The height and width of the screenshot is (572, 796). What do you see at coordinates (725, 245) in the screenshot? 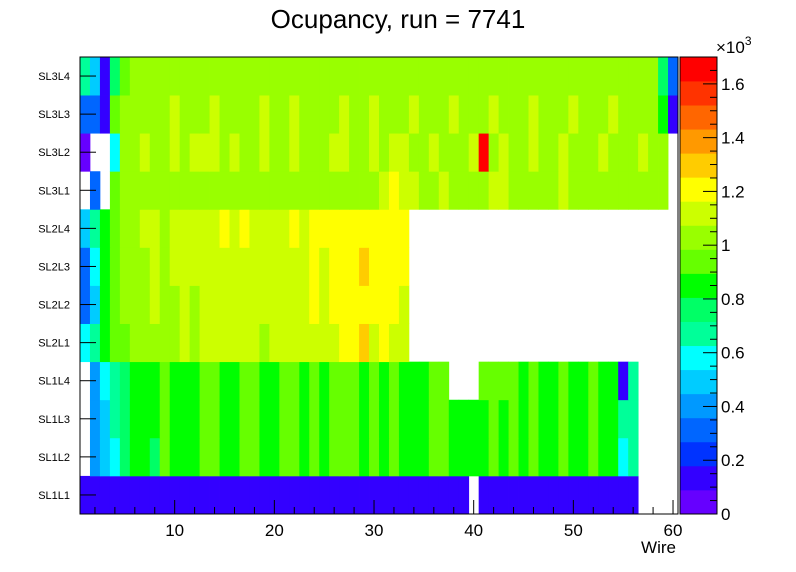
I see `z-tick-label: 1` at bounding box center [725, 245].